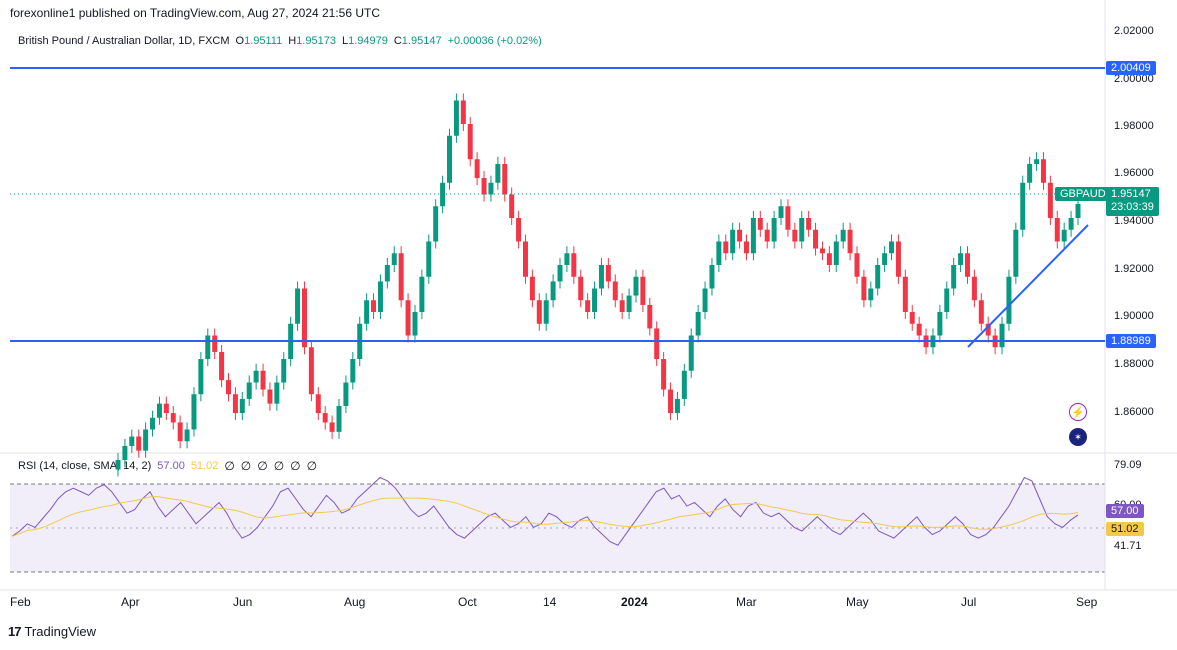  Describe the element at coordinates (1134, 173) in the screenshot. I see `price-tick: 1.96000` at that location.